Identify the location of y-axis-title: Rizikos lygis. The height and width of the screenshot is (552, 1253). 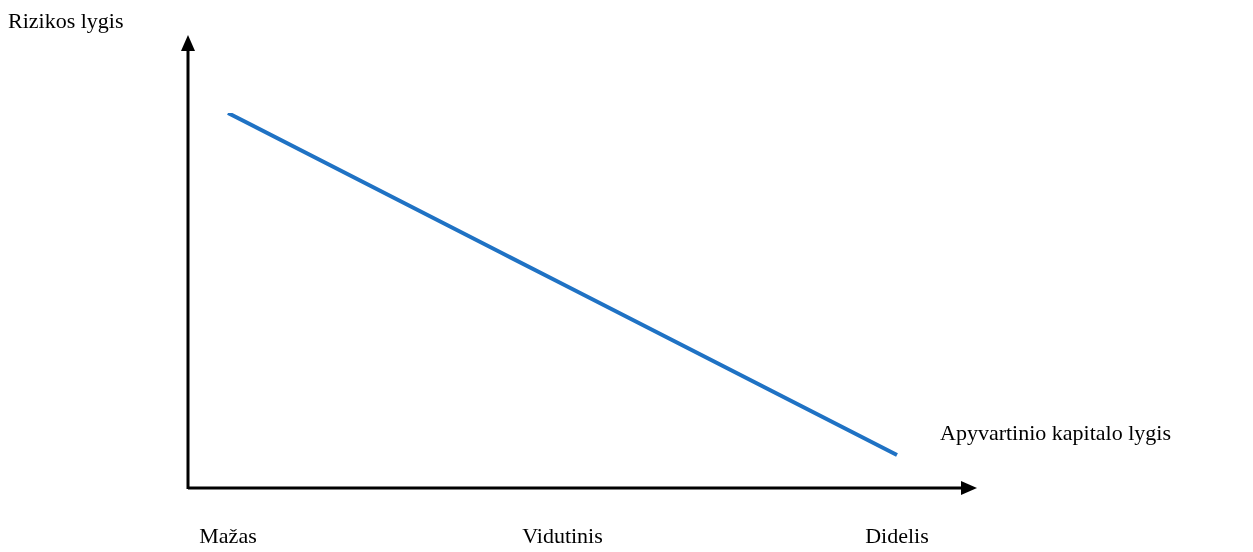
(66, 20).